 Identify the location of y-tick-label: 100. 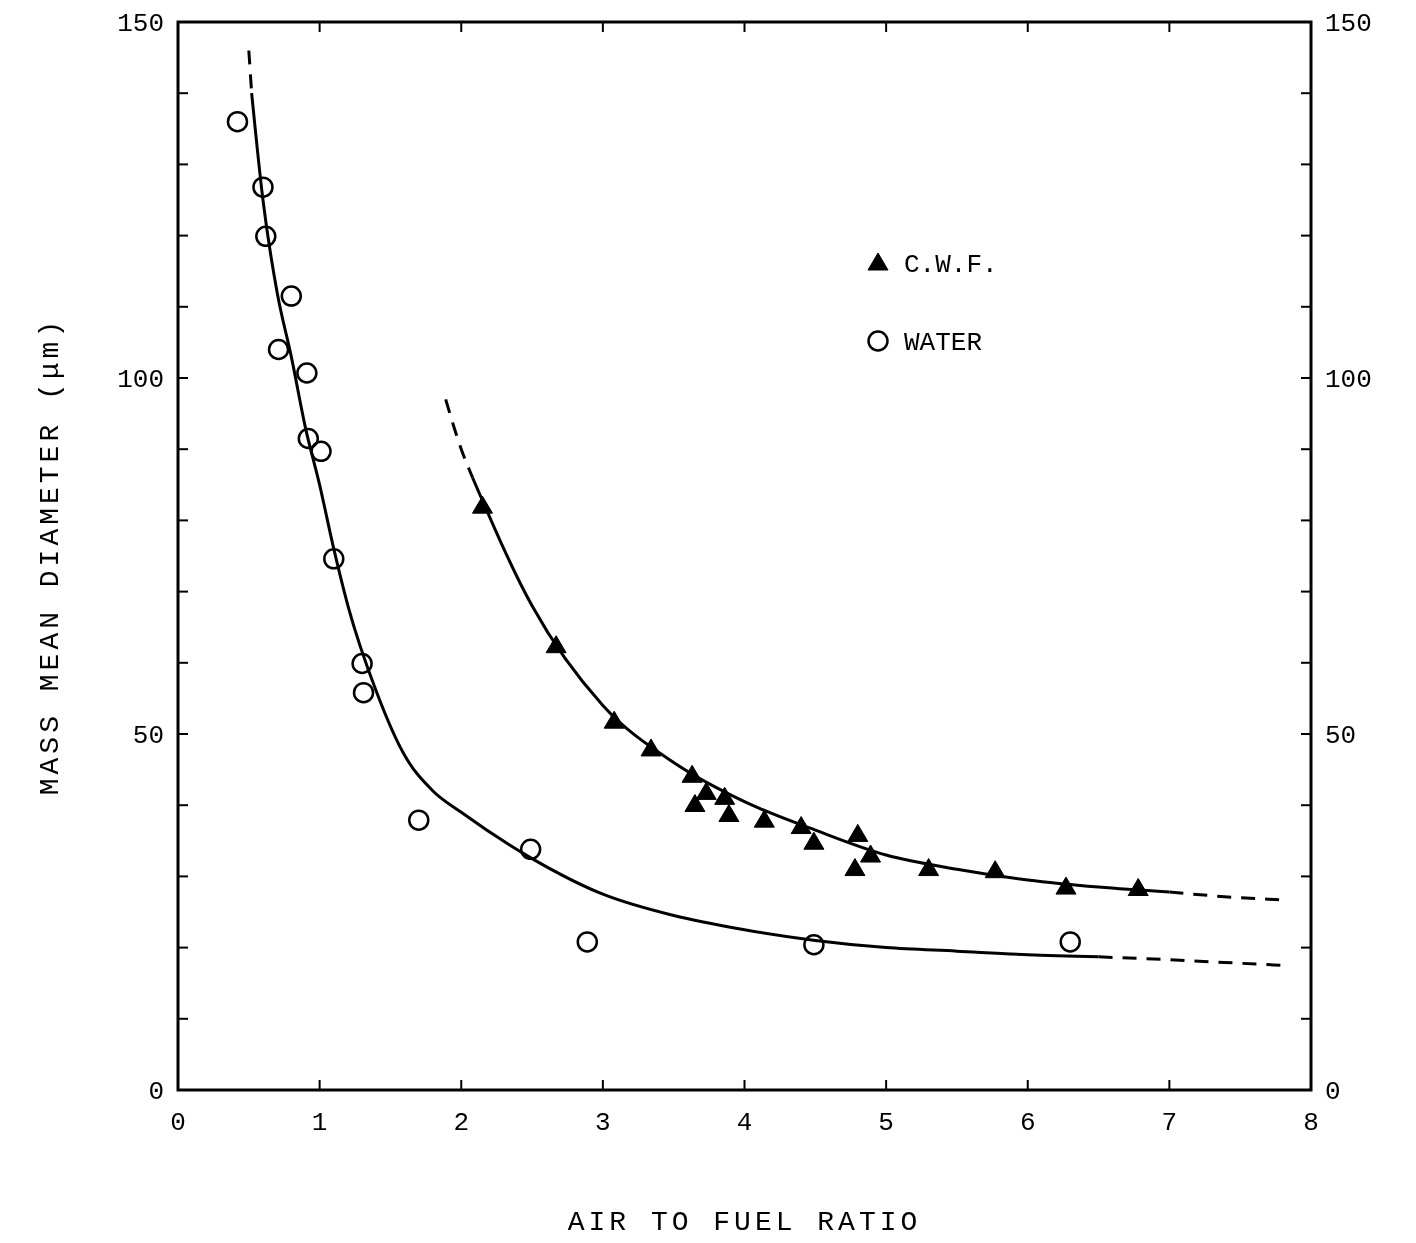
(140, 380).